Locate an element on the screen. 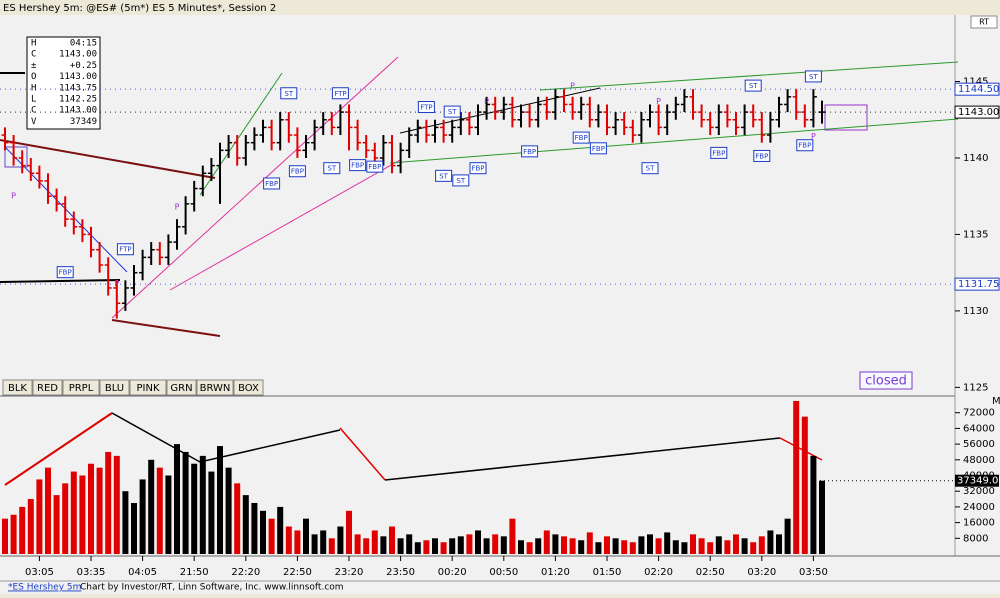 The image size is (1000, 598). x-tick-label: 03:50 is located at coordinates (813, 572).